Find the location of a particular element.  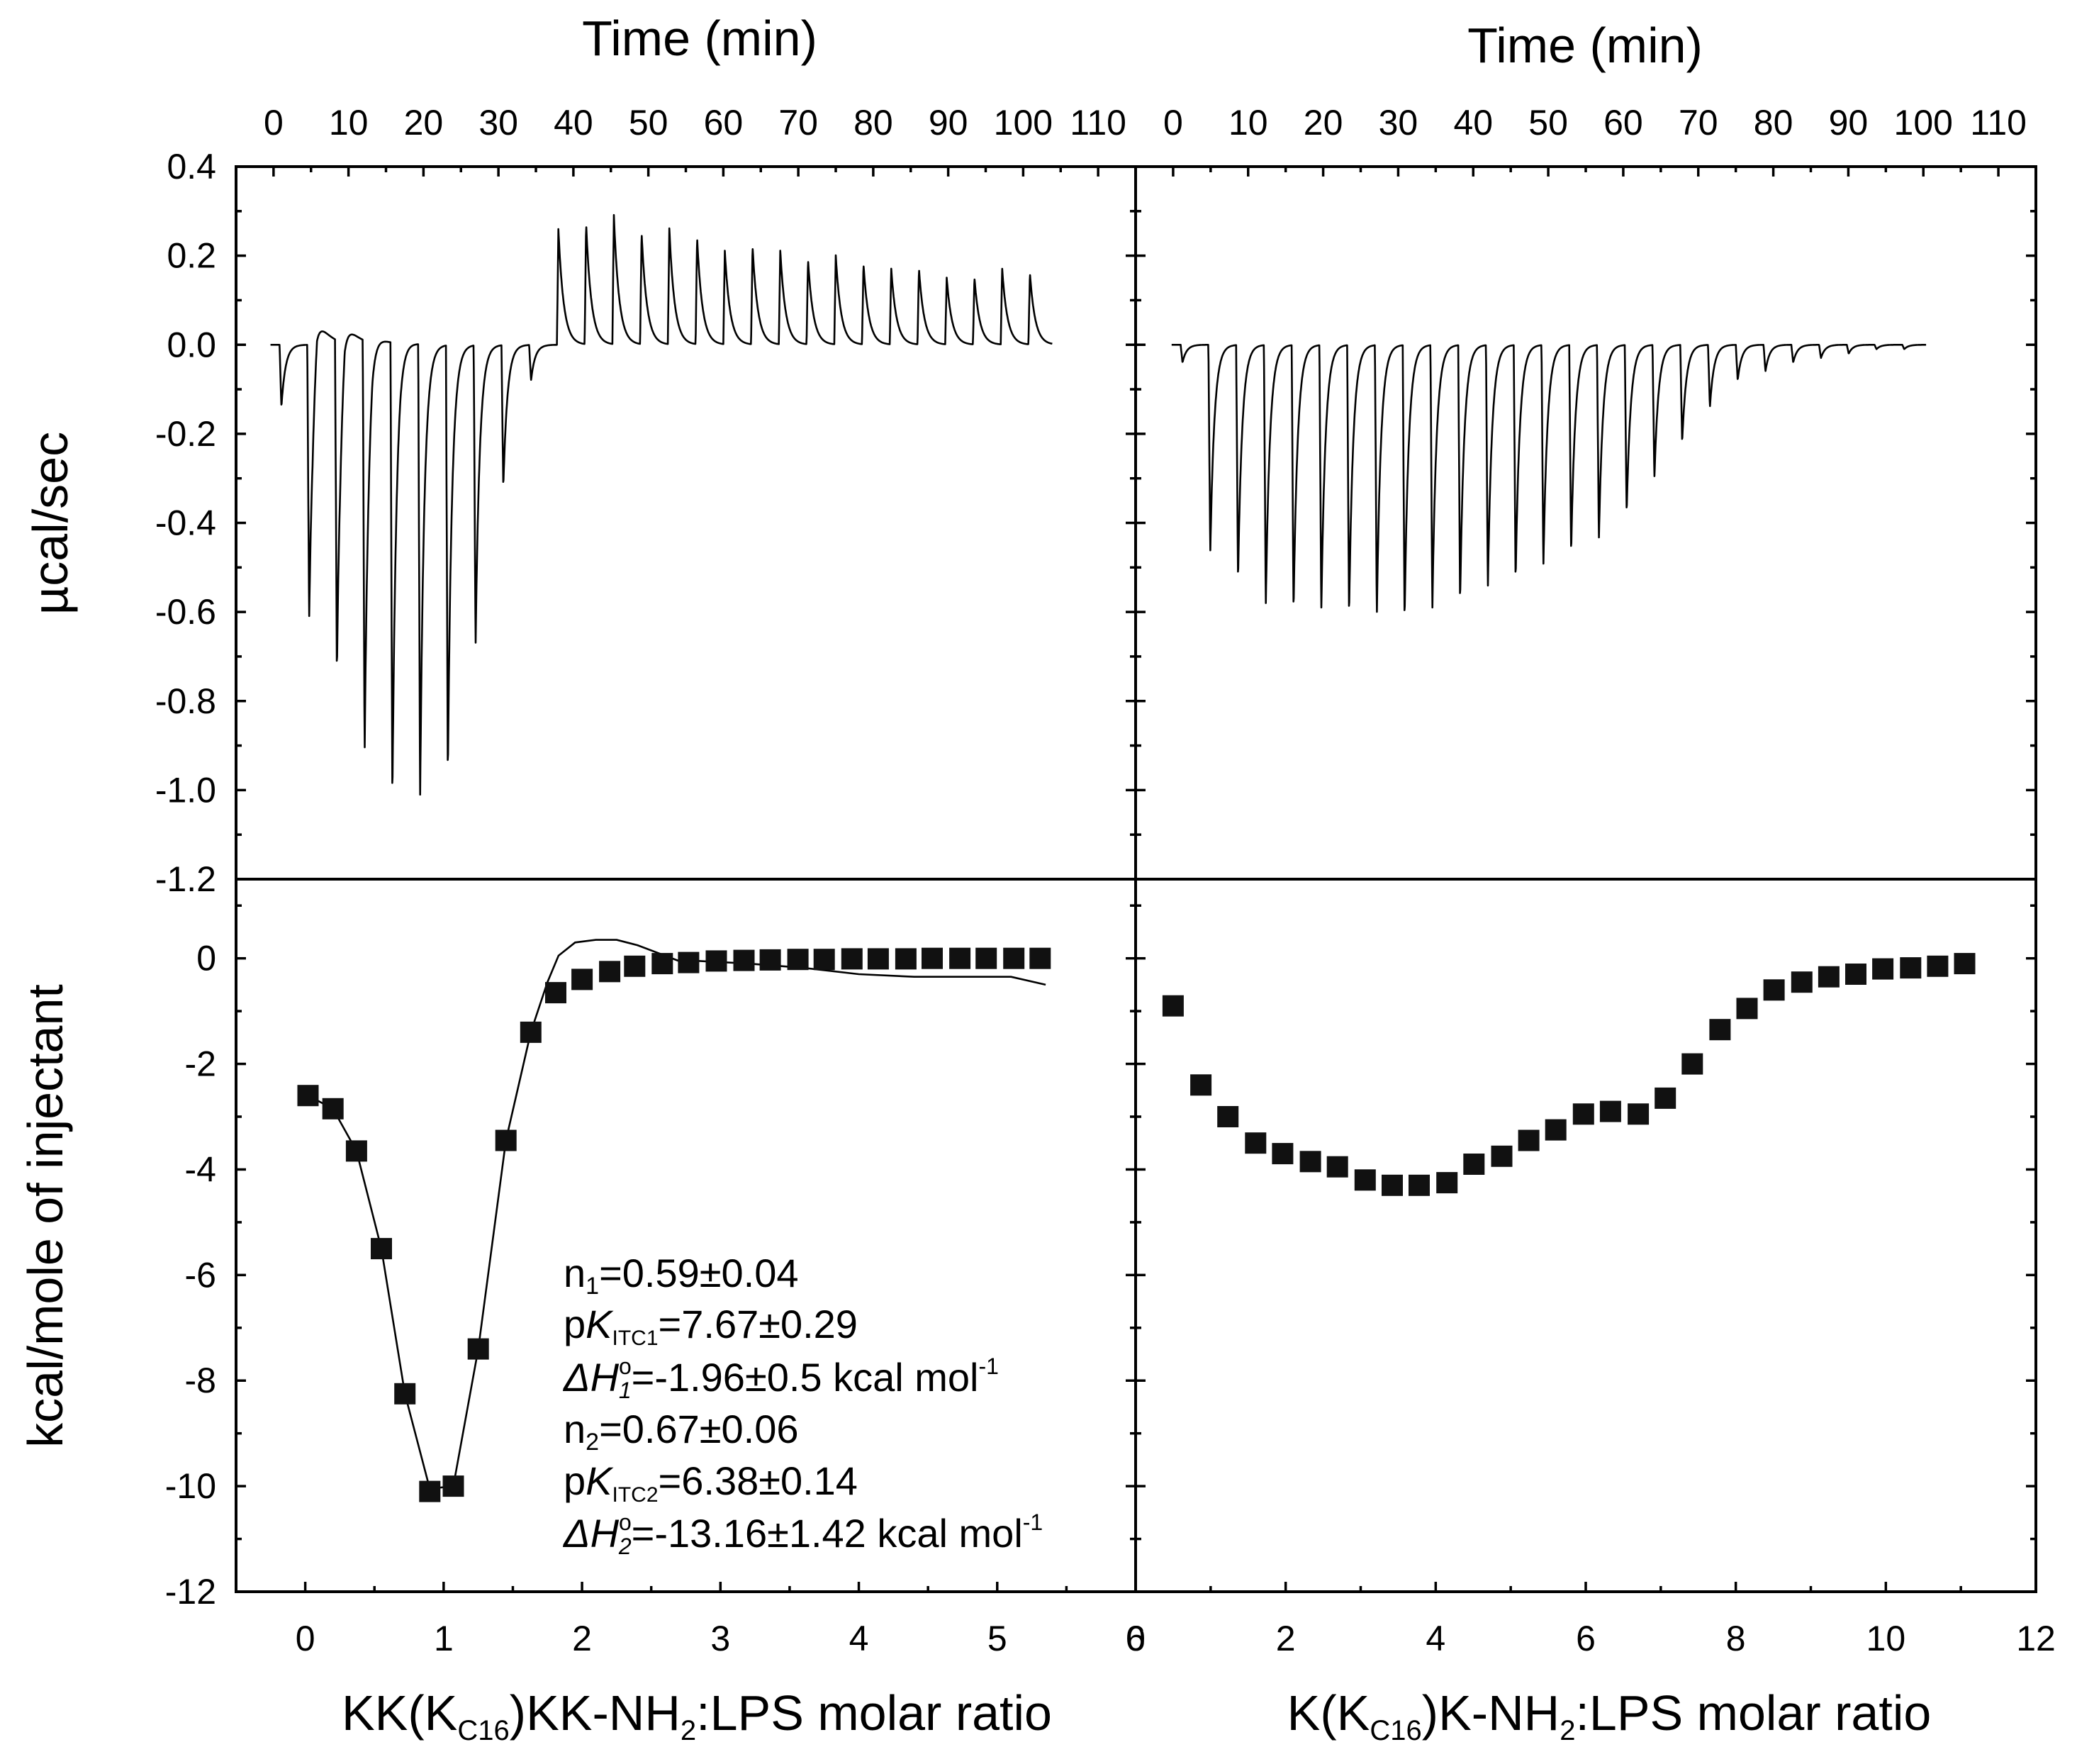

bottom-right-x-tick-label: 8 is located at coordinates (1736, 1638).